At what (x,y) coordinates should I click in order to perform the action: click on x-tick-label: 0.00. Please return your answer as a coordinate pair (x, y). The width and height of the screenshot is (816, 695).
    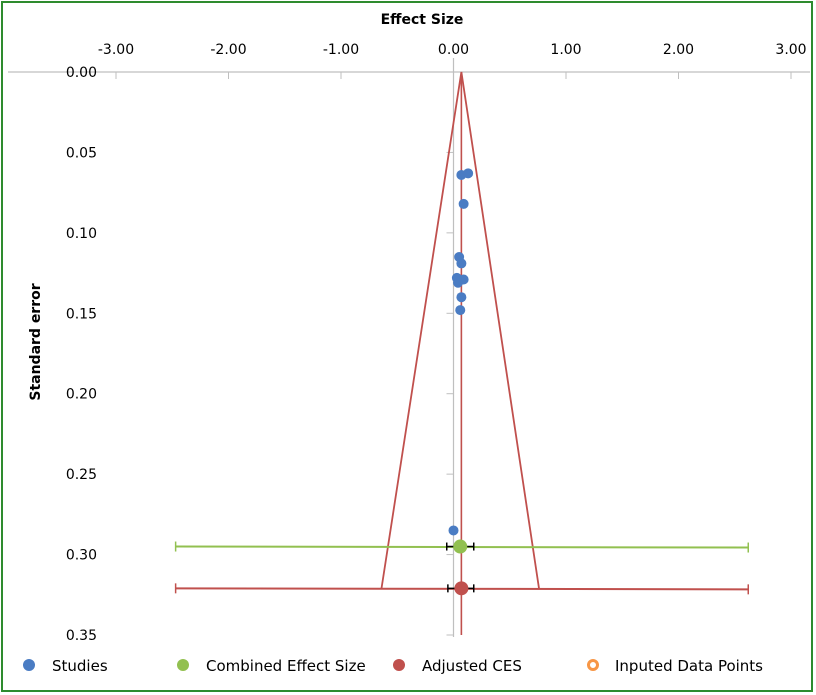
    Looking at the image, I should click on (453, 50).